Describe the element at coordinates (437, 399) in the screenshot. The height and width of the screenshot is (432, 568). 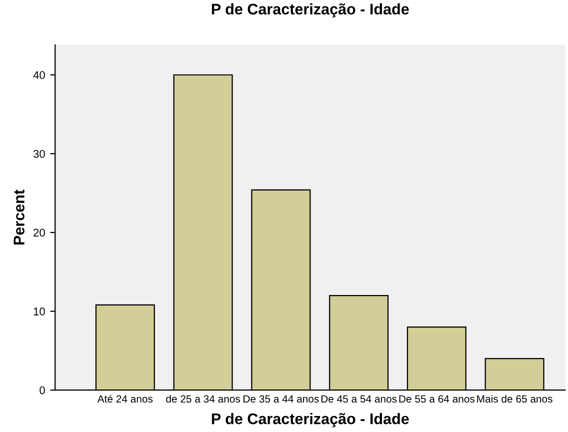
I see `x-tick-label: De 55 a 64 anos` at that location.